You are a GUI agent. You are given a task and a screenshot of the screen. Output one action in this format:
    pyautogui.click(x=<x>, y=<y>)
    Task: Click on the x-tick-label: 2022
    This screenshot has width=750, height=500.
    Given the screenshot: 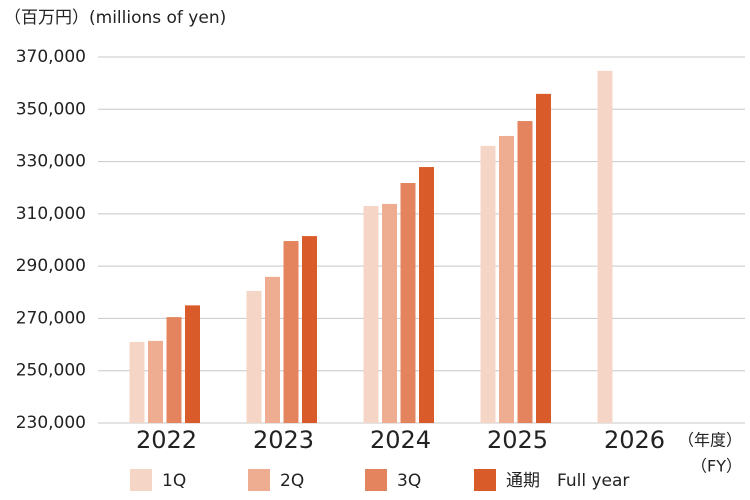 What is the action you would take?
    pyautogui.click(x=166, y=440)
    